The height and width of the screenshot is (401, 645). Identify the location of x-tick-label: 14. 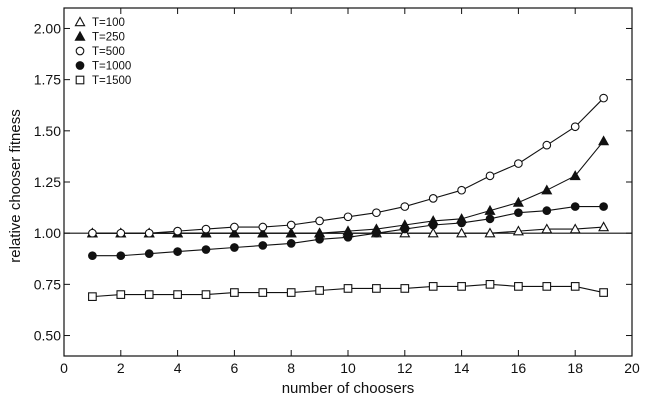
(462, 368).